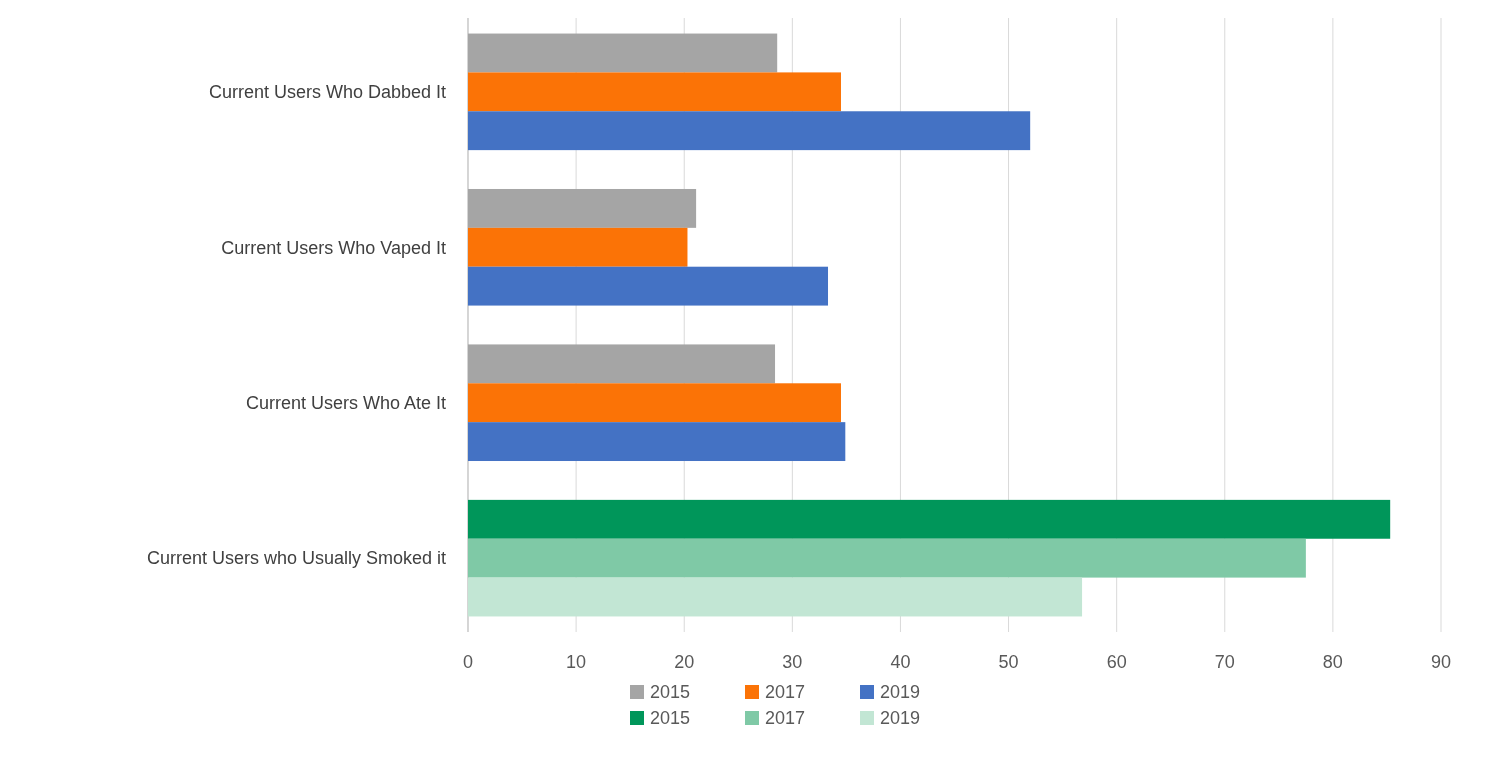  Describe the element at coordinates (1332, 662) in the screenshot. I see `x-tick-label: 80` at that location.